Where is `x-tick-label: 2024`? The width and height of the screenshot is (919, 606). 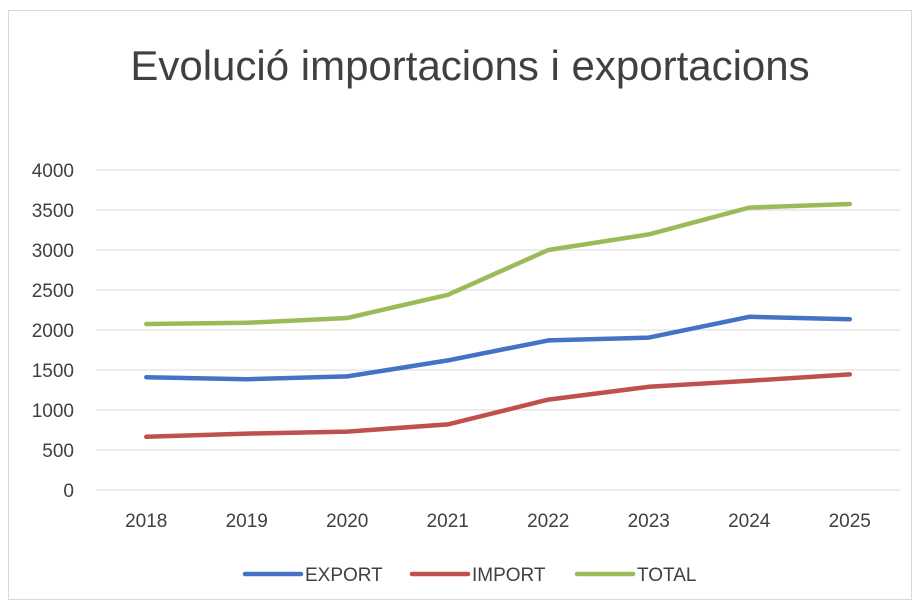 x-tick-label: 2024 is located at coordinates (749, 521).